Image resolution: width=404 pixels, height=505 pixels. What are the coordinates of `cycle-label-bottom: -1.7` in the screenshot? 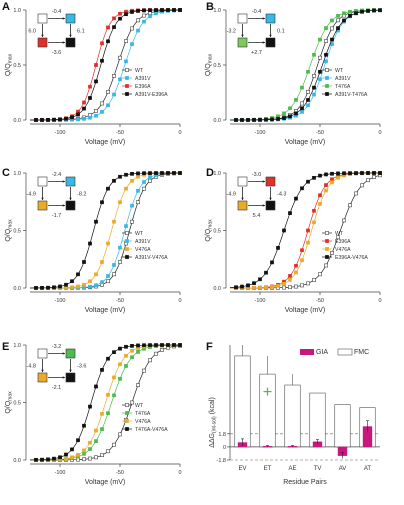 It's located at (56, 216).